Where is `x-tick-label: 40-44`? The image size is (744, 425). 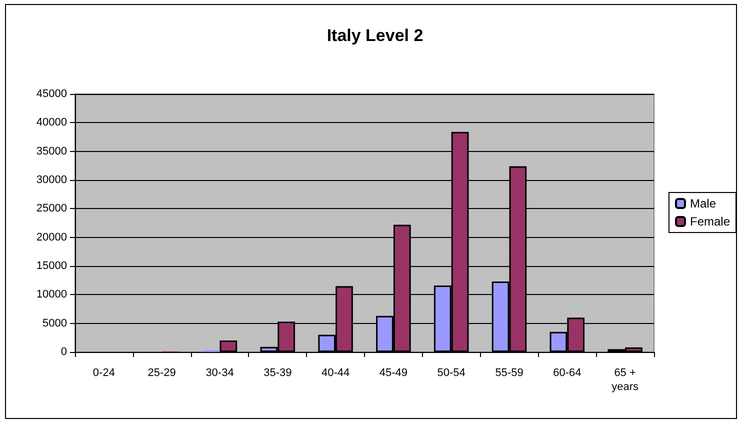 x-tick-label: 40-44 is located at coordinates (335, 373).